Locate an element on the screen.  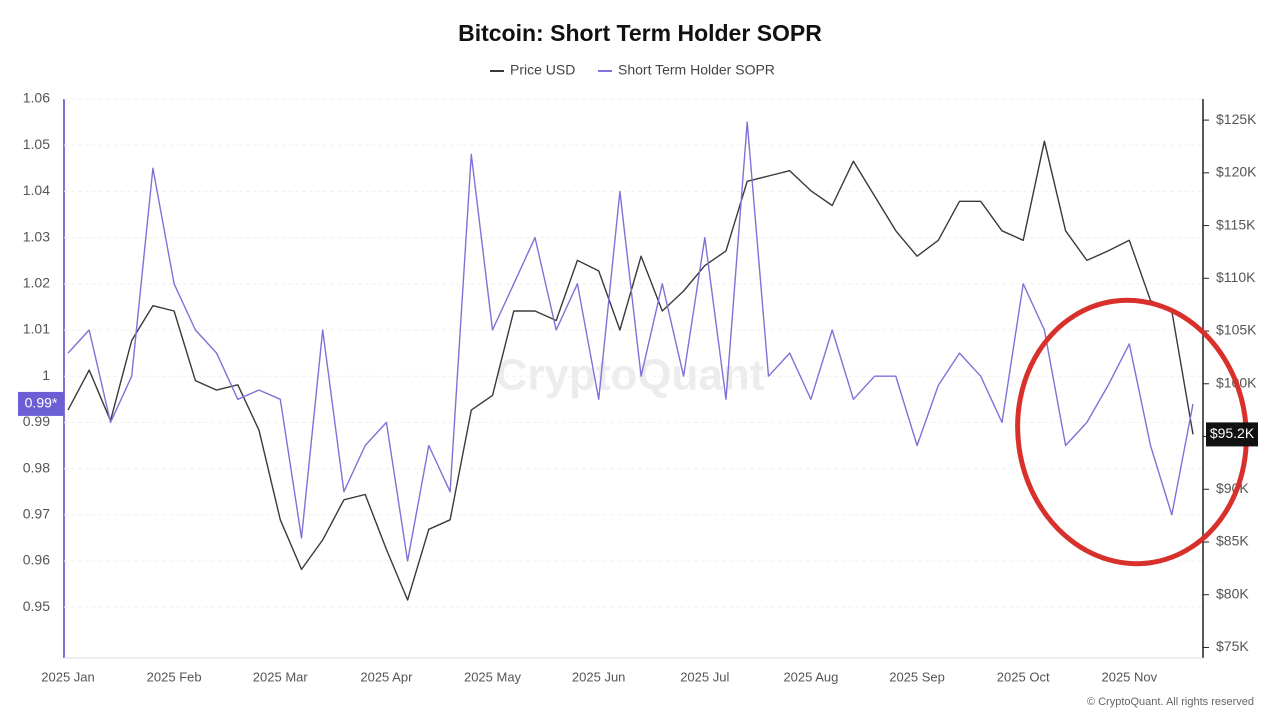
x-tick-label: 2025 Jul is located at coordinates (704, 676).